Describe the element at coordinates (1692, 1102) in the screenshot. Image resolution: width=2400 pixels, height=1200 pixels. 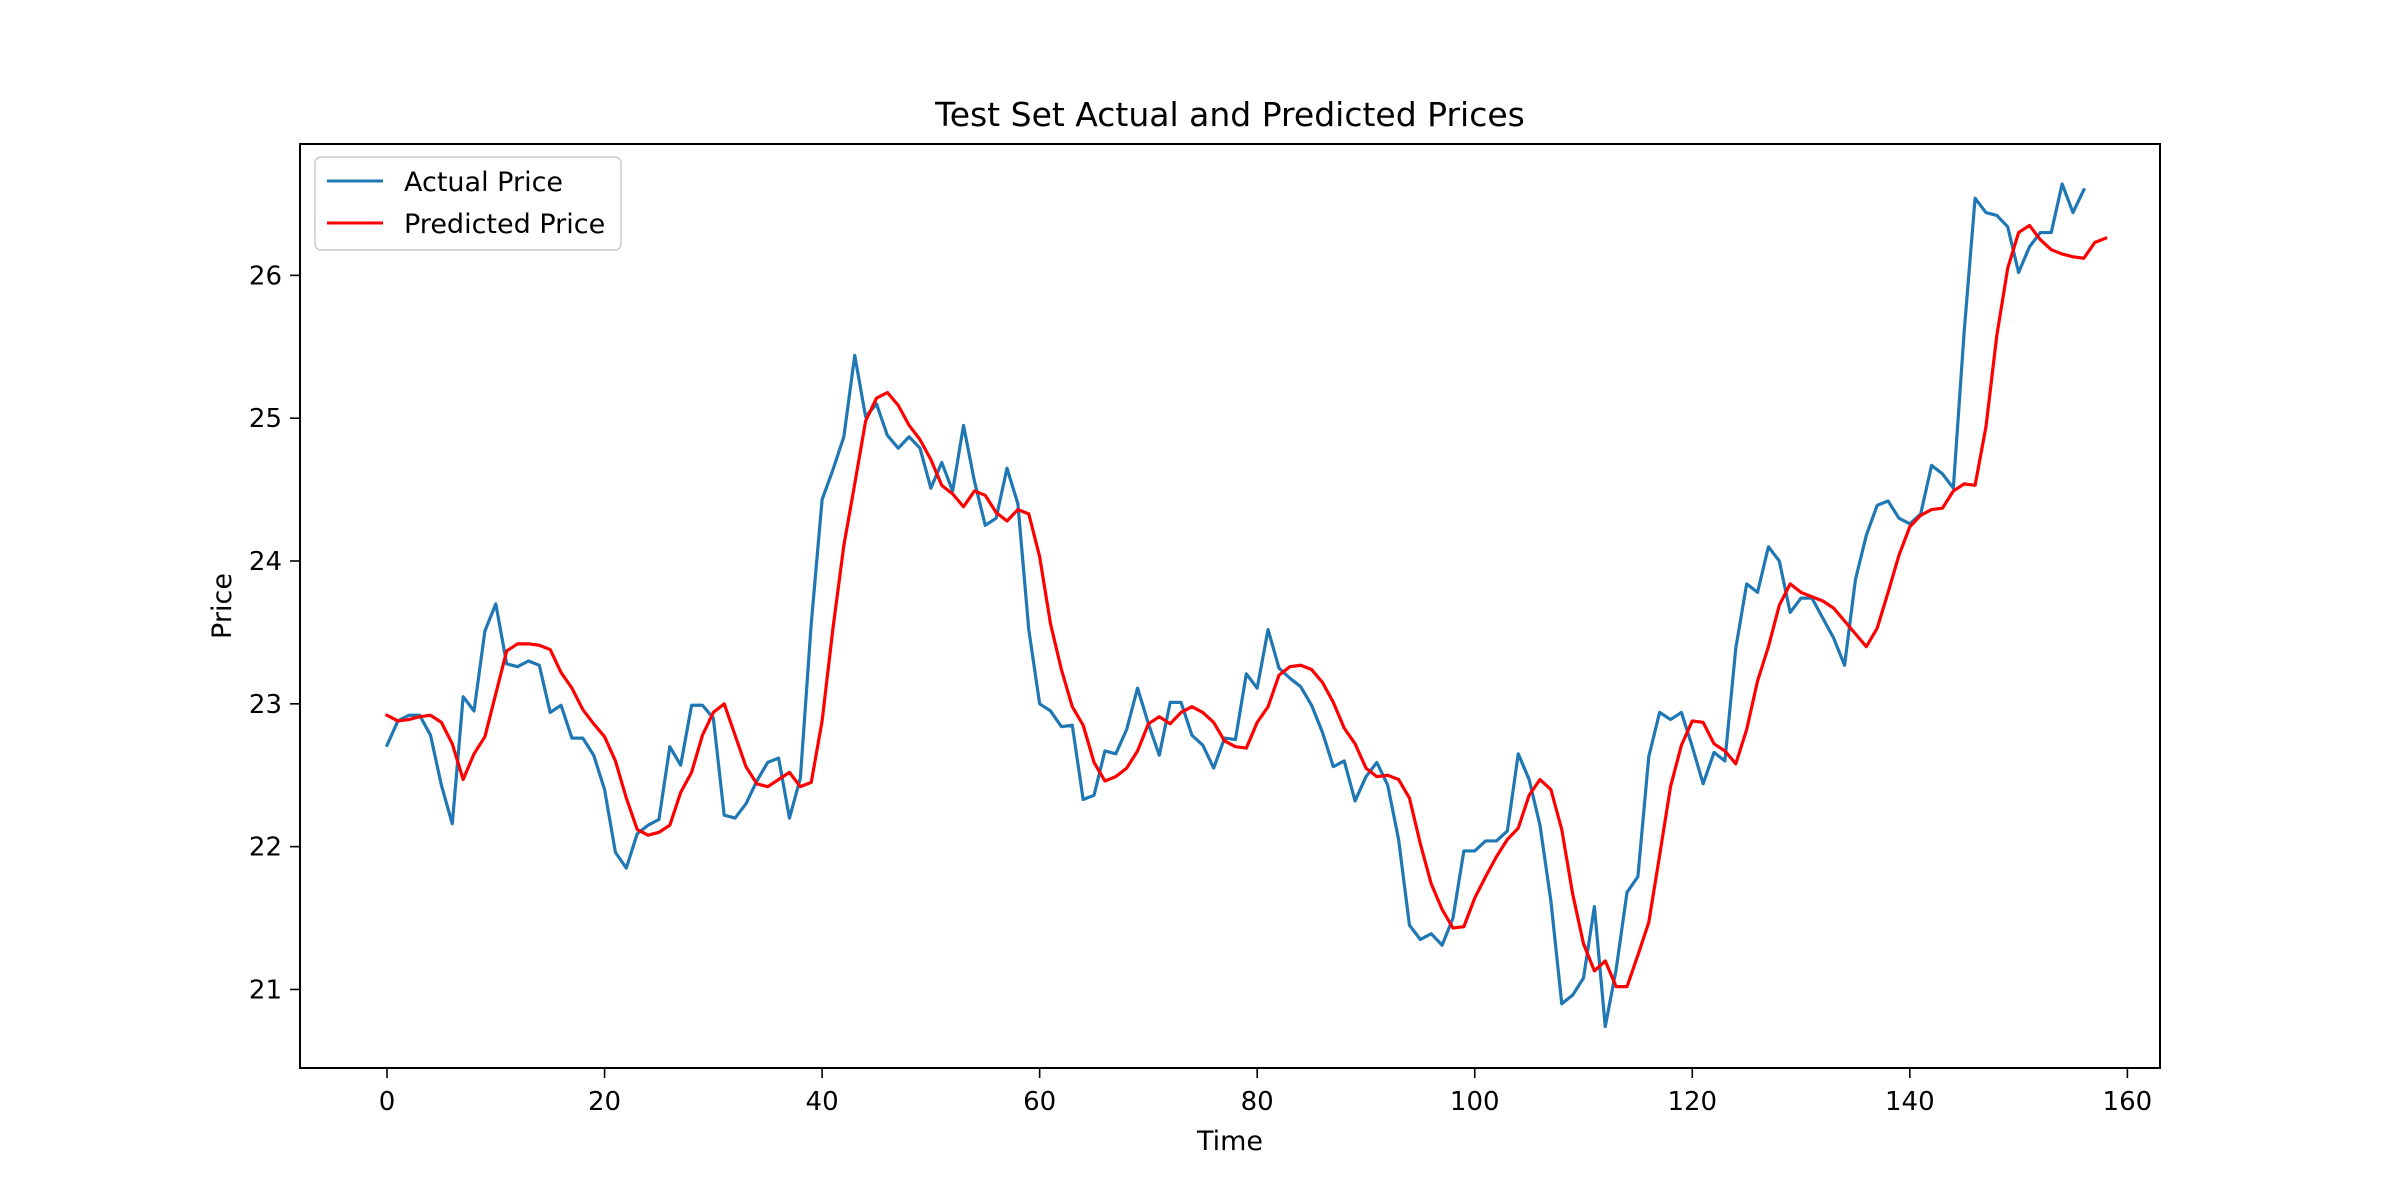
I see `x-tick-label: 120` at that location.